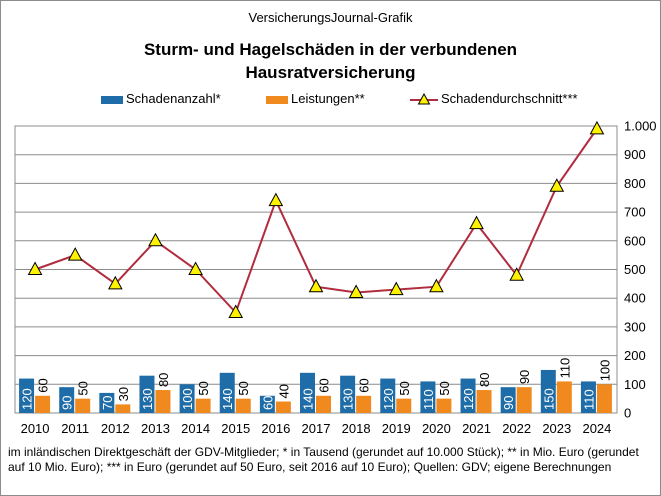 The image size is (661, 496). What do you see at coordinates (356, 428) in the screenshot?
I see `x-tick-label: 2018` at bounding box center [356, 428].